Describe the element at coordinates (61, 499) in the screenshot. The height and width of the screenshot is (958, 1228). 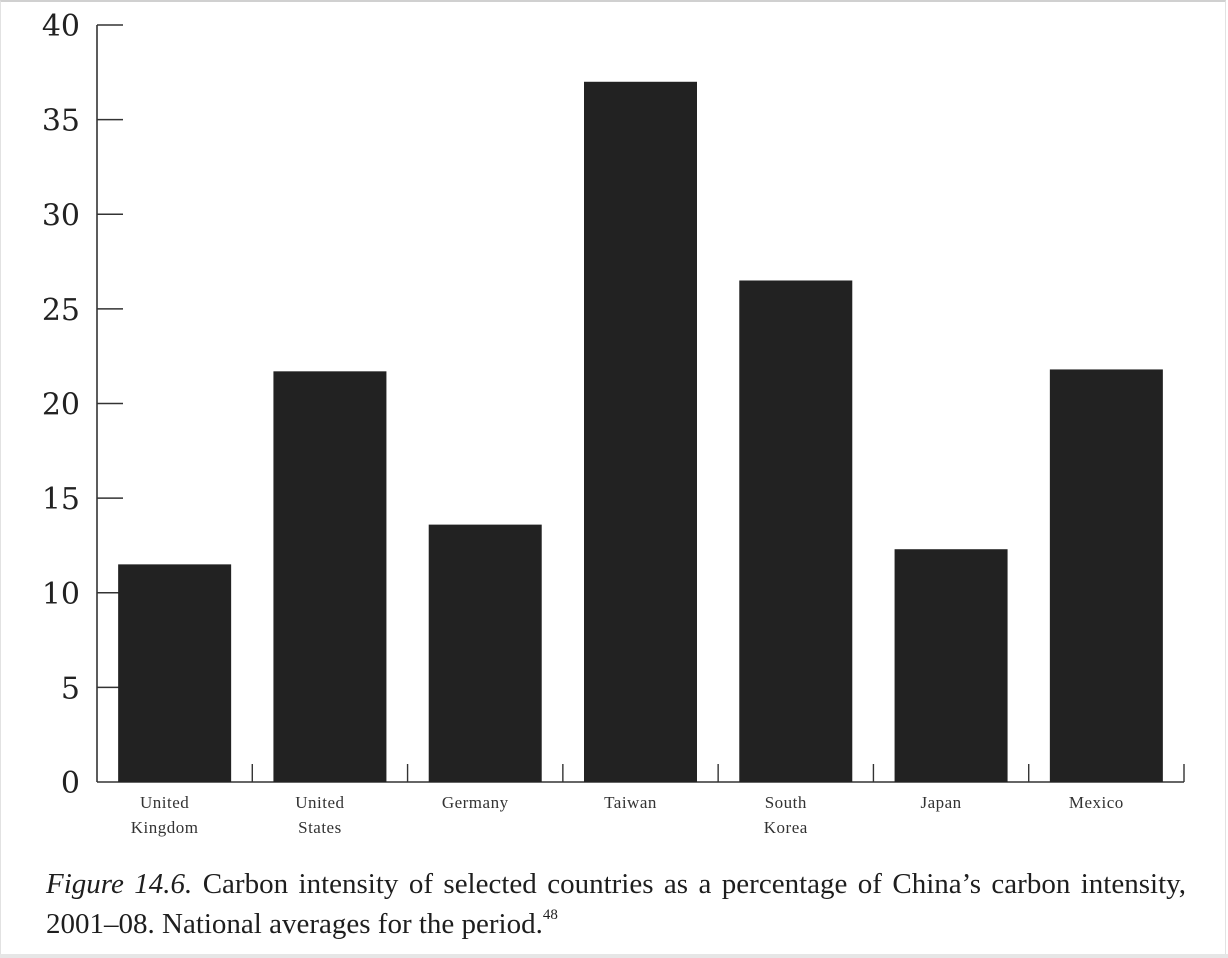
I see `y-tick-label: 15` at that location.